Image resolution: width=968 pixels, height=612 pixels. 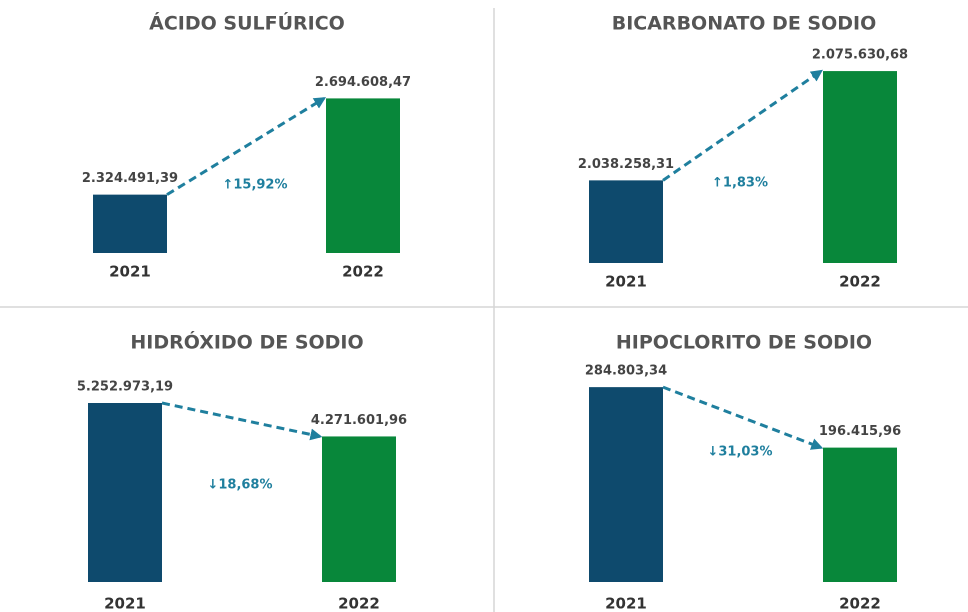 I want to click on change-annotation: ↑15,92%, so click(x=254, y=185).